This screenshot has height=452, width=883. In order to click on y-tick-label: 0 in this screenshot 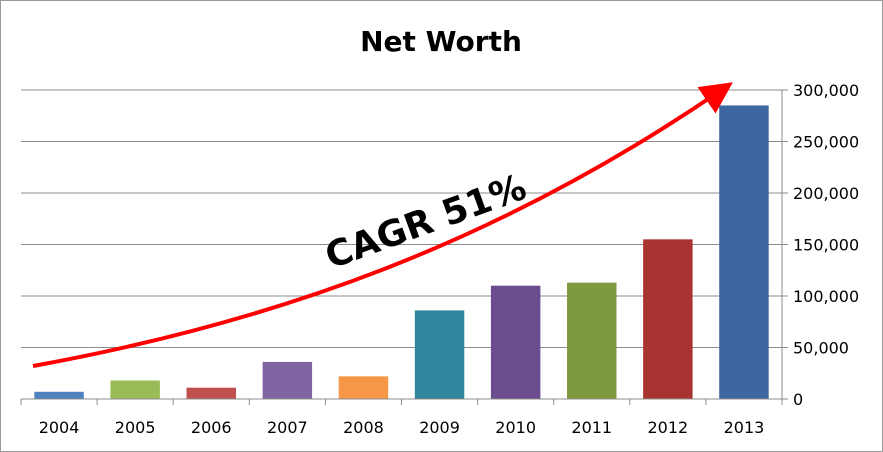, I will do `click(798, 399)`.